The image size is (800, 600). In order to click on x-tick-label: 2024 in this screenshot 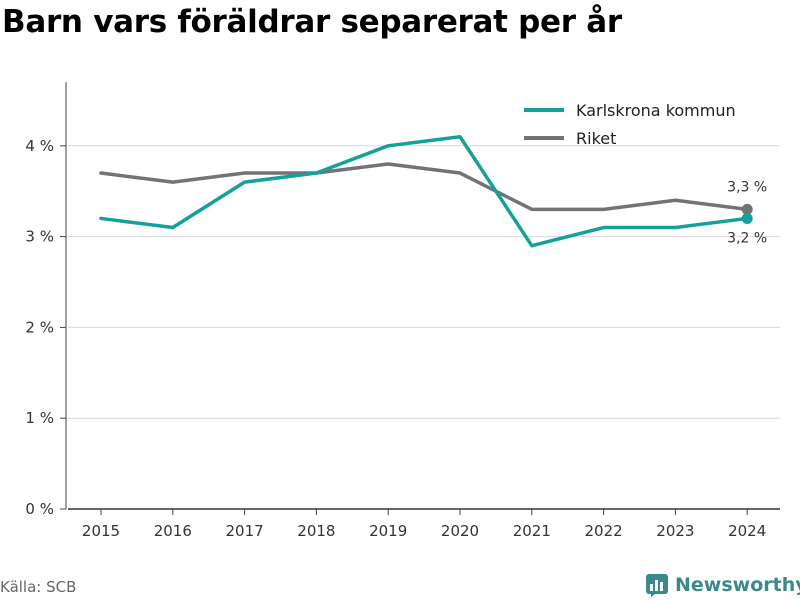, I will do `click(747, 531)`.